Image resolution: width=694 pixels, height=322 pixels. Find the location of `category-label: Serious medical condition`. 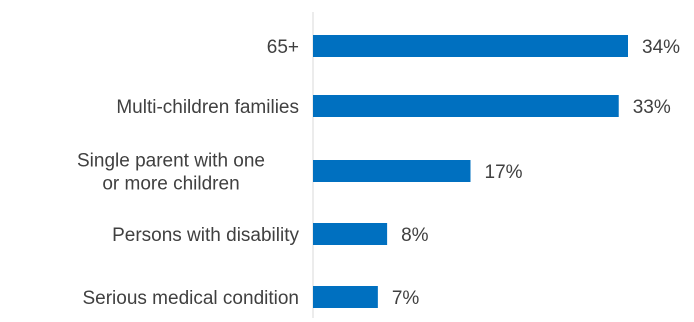

category-label: Serious medical condition is located at coordinates (190, 298).